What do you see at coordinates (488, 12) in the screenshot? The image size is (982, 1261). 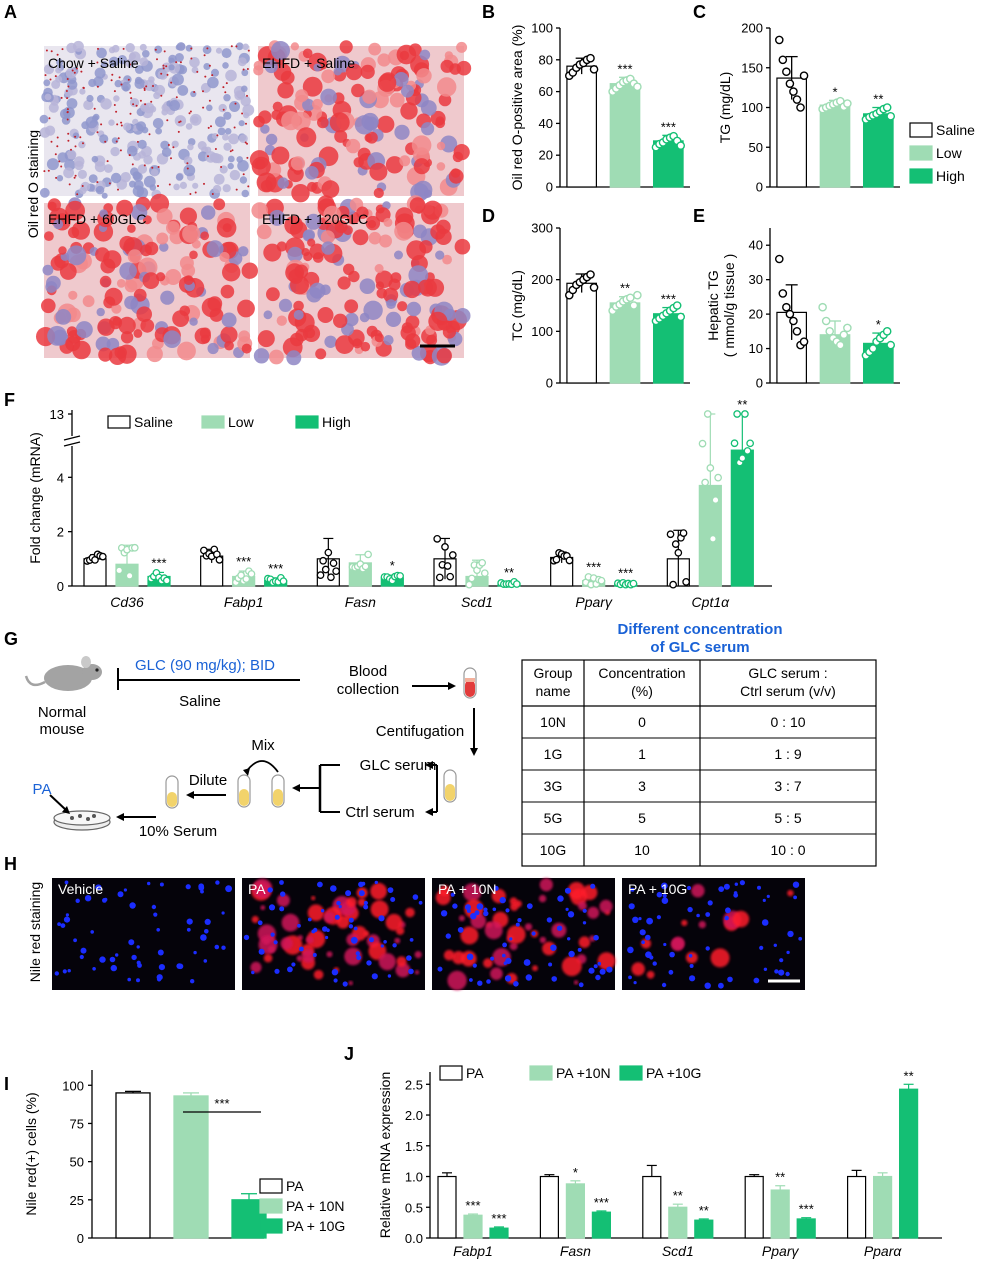 I see `panel-letter-b: B` at bounding box center [488, 12].